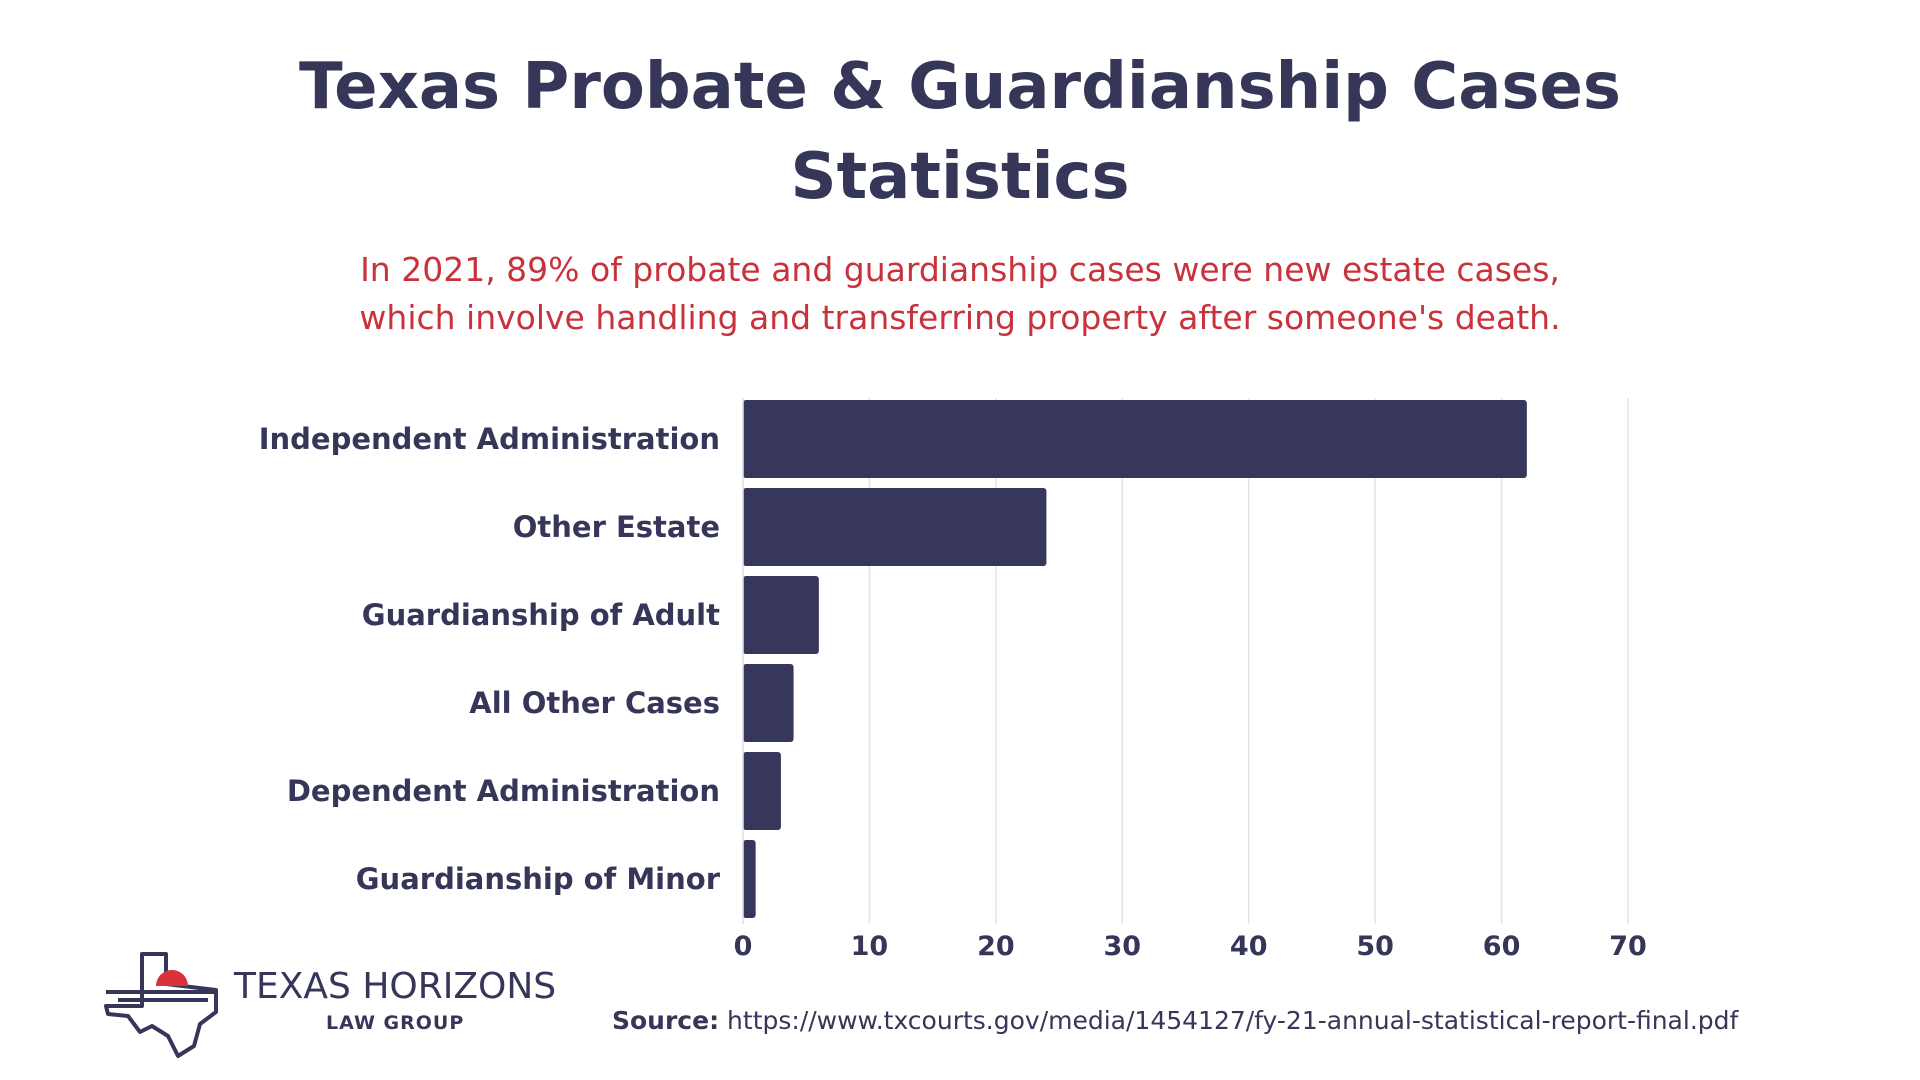 This screenshot has height=1080, width=1920. Describe the element at coordinates (616, 527) in the screenshot. I see `category-label: Other Estate` at that location.